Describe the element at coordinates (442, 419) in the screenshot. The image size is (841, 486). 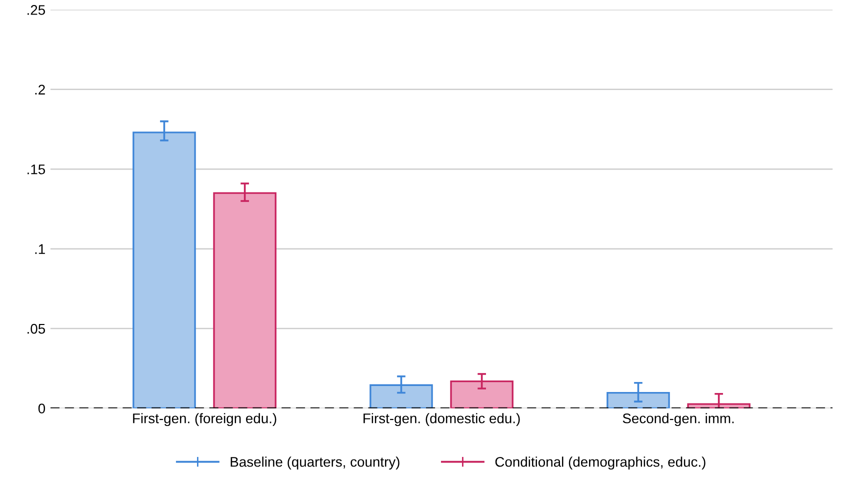
I see `x-tick-label: First-gen. (domestic edu.)` at that location.